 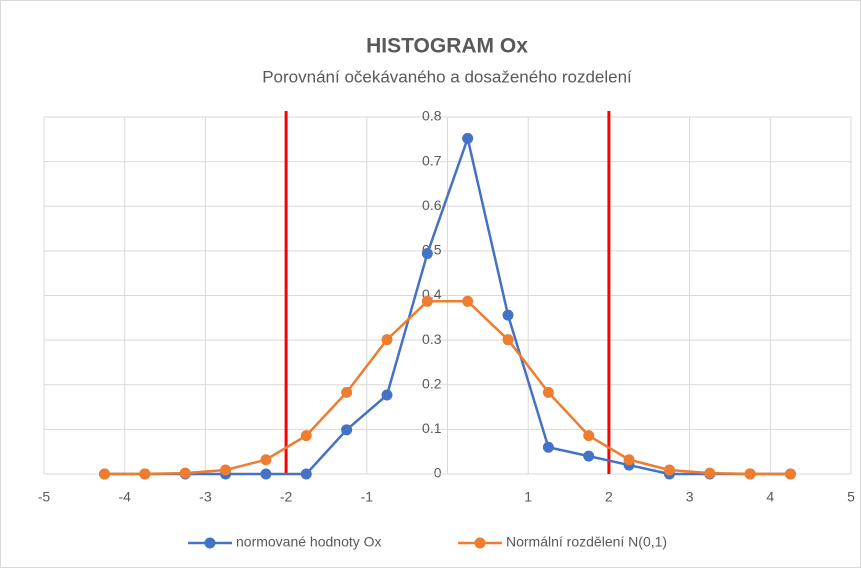 What do you see at coordinates (309, 542) in the screenshot?
I see `legend-label: normované hodnoty Ox` at bounding box center [309, 542].